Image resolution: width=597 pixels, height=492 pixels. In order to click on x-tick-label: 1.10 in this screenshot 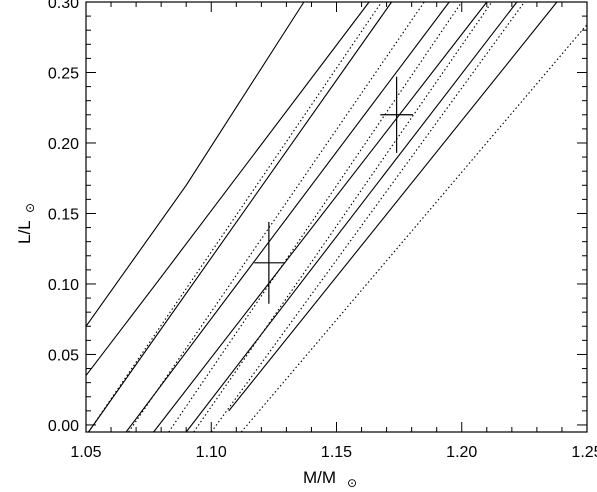, I will do `click(211, 452)`.